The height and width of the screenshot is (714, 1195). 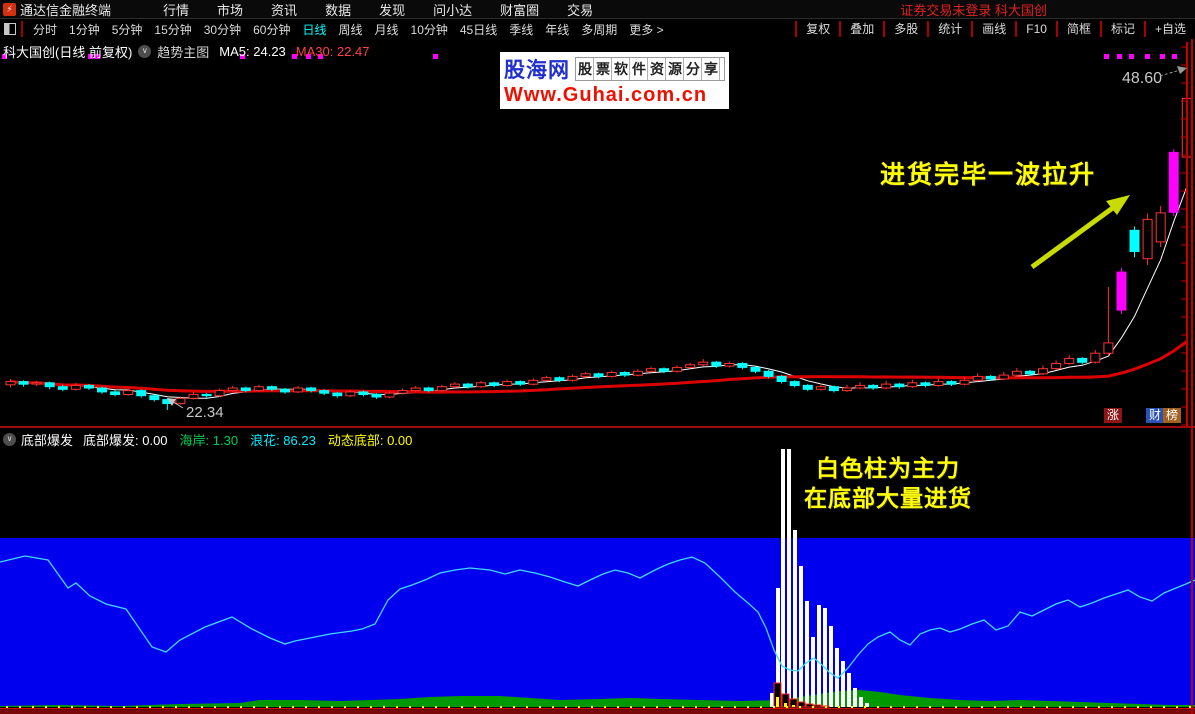 I want to click on annotation-whitebars-note: 白色柱为主力 在底部大量进货, so click(x=888, y=483).